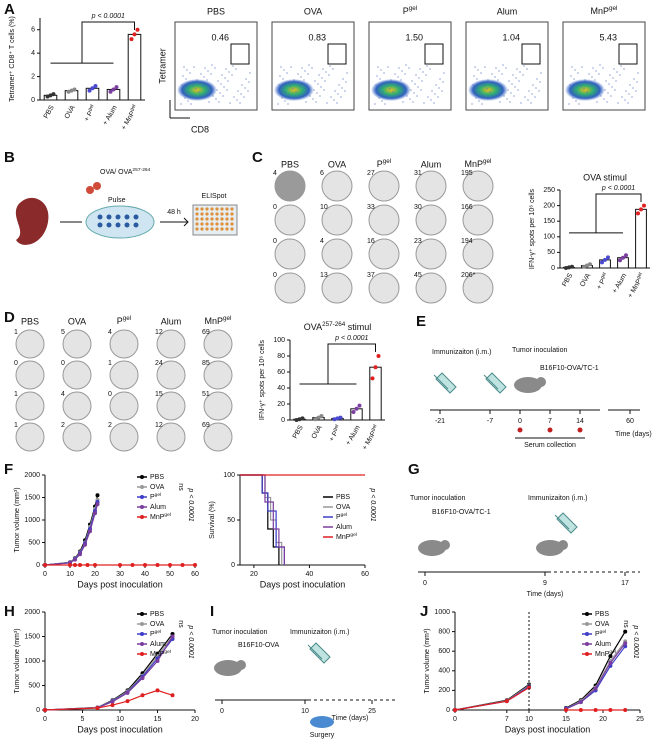  Describe the element at coordinates (200, 129) in the screenshot. I see `flow-x-label: CD8` at that location.